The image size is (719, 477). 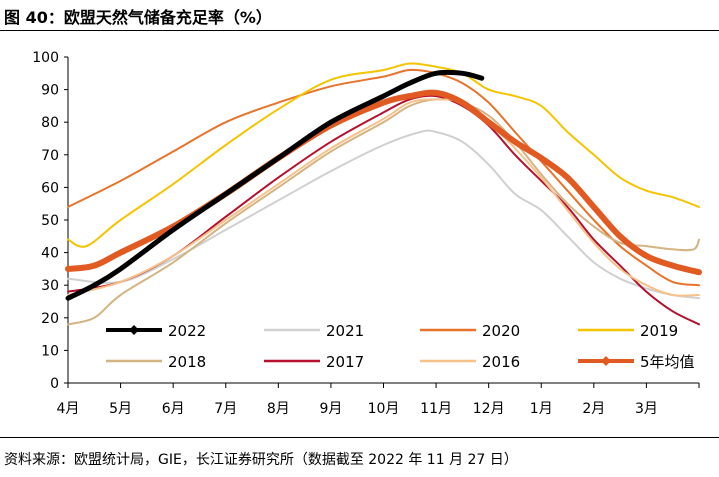 What do you see at coordinates (501, 362) in the screenshot?
I see `legend-label-6: 2016` at bounding box center [501, 362].